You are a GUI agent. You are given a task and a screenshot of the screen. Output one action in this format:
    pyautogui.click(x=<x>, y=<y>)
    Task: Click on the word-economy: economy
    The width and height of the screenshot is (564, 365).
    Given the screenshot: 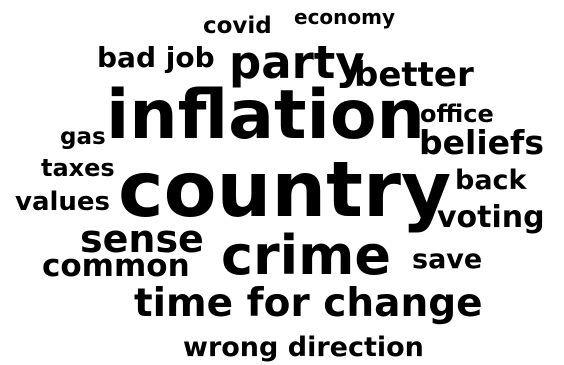 What is the action you would take?
    pyautogui.click(x=345, y=17)
    